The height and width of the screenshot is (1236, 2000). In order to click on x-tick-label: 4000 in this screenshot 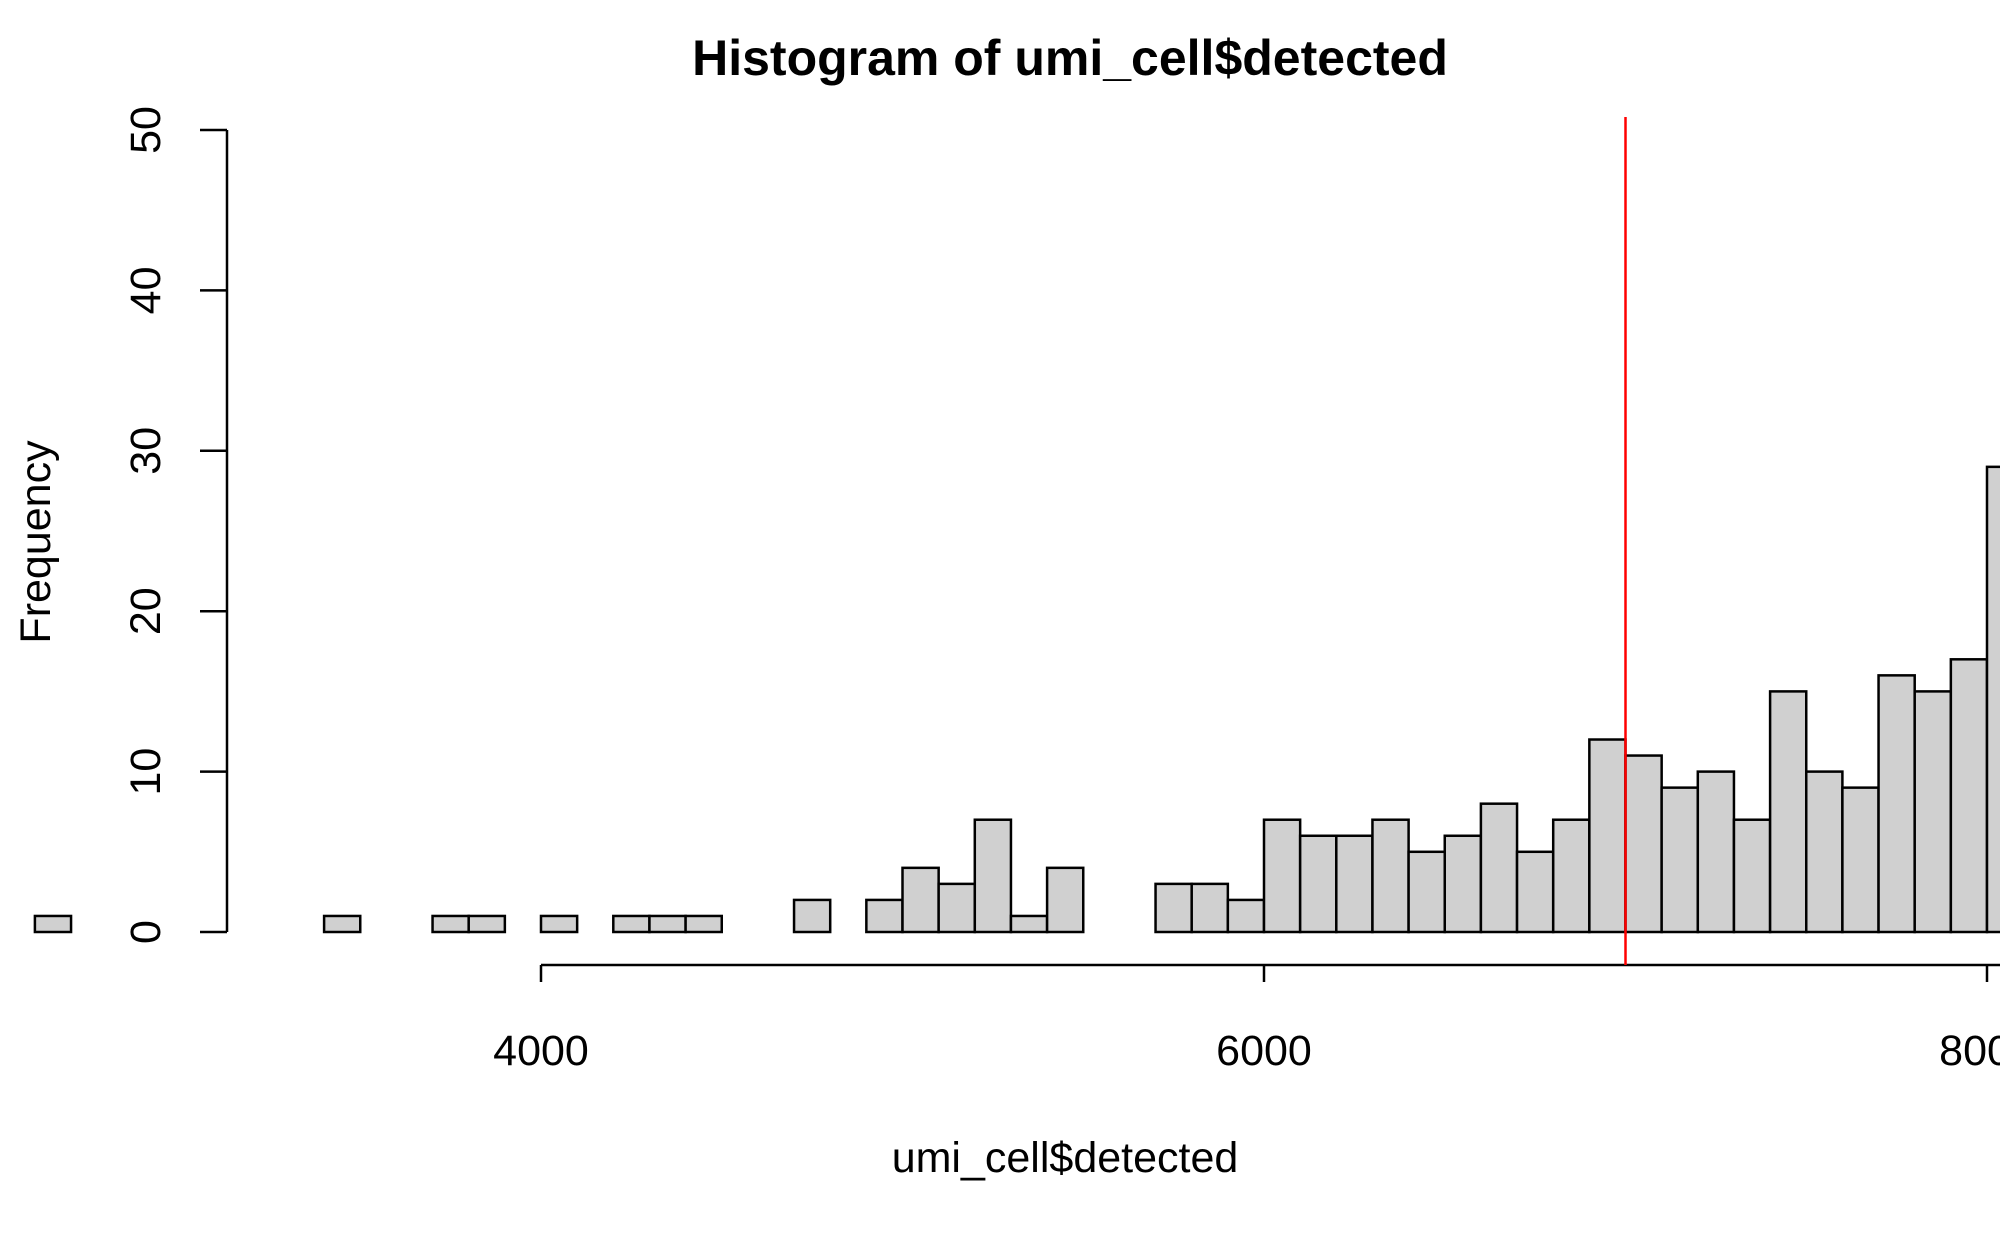, I will do `click(541, 1051)`.